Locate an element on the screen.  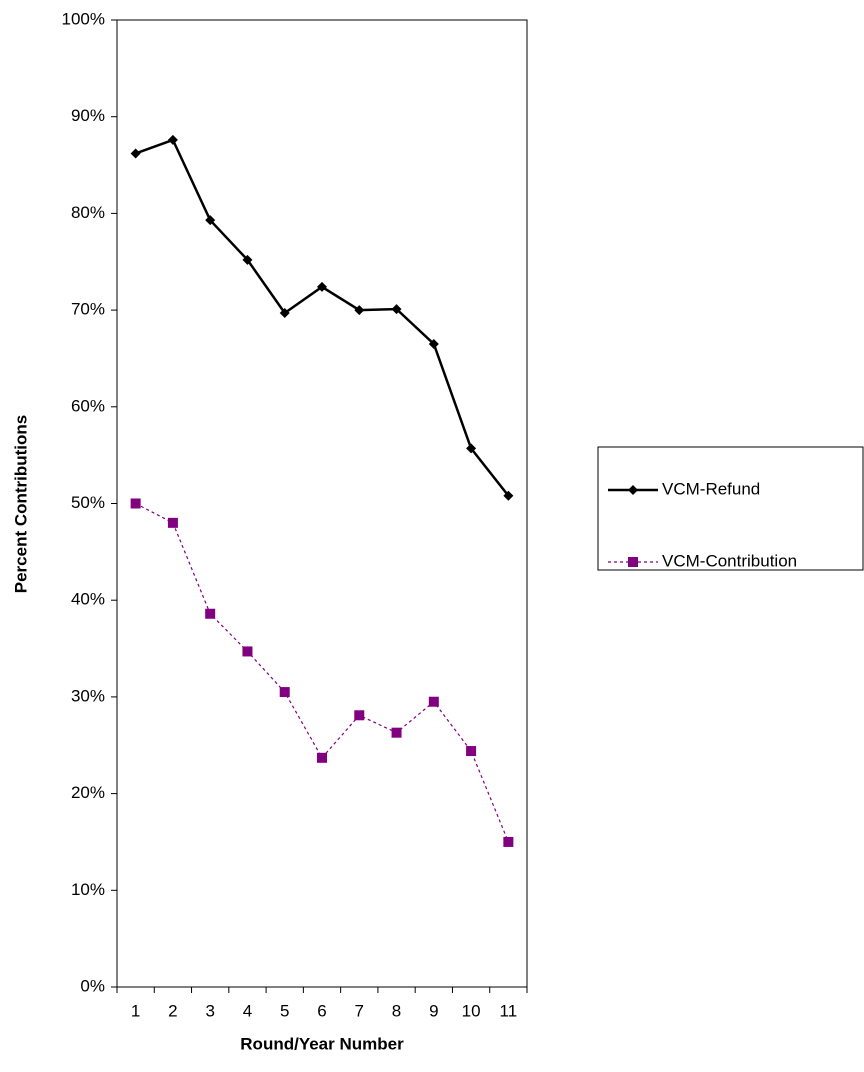
y-axis-title: Percent Contributions is located at coordinates (20, 504).